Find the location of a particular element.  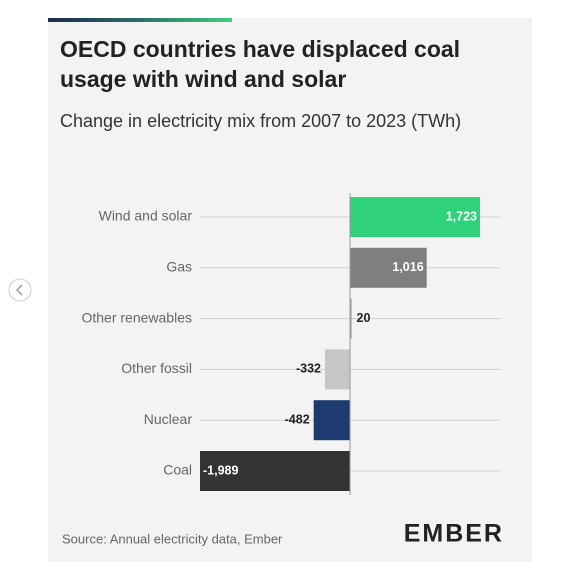

category-label: Other fossil is located at coordinates (156, 368).